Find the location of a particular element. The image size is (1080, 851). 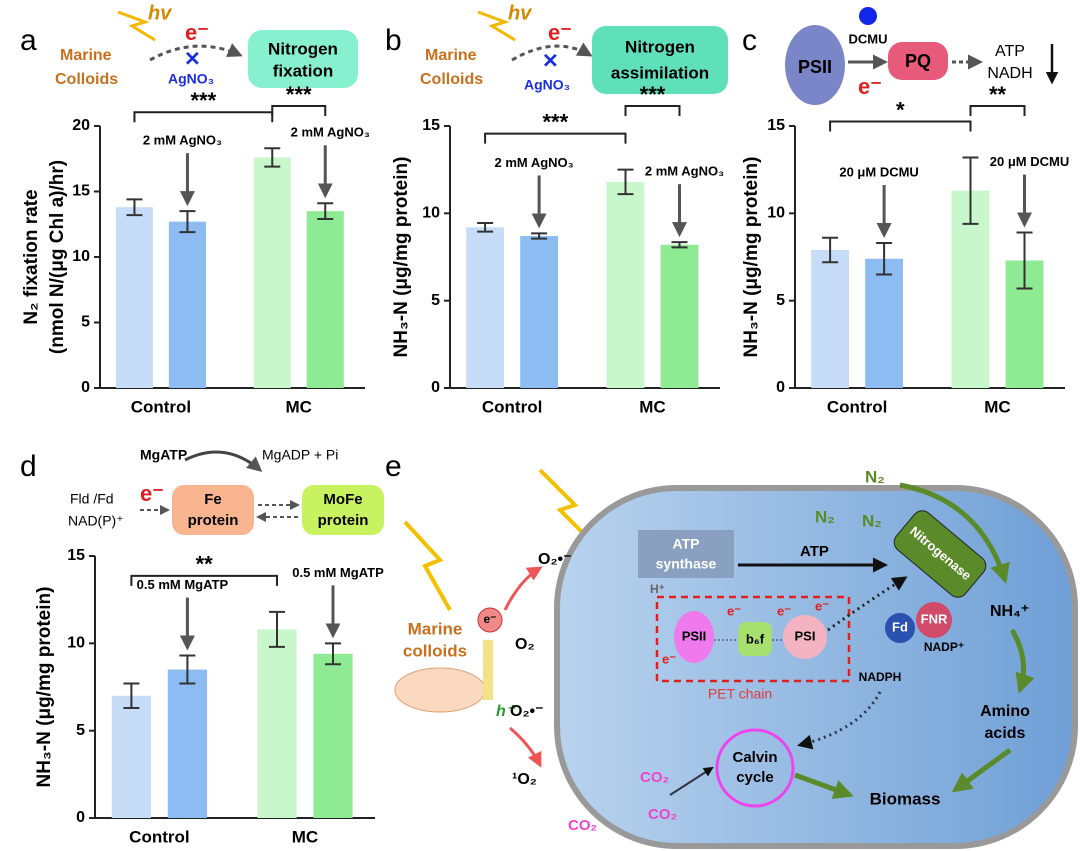

star is located at coordinates (868, 16).